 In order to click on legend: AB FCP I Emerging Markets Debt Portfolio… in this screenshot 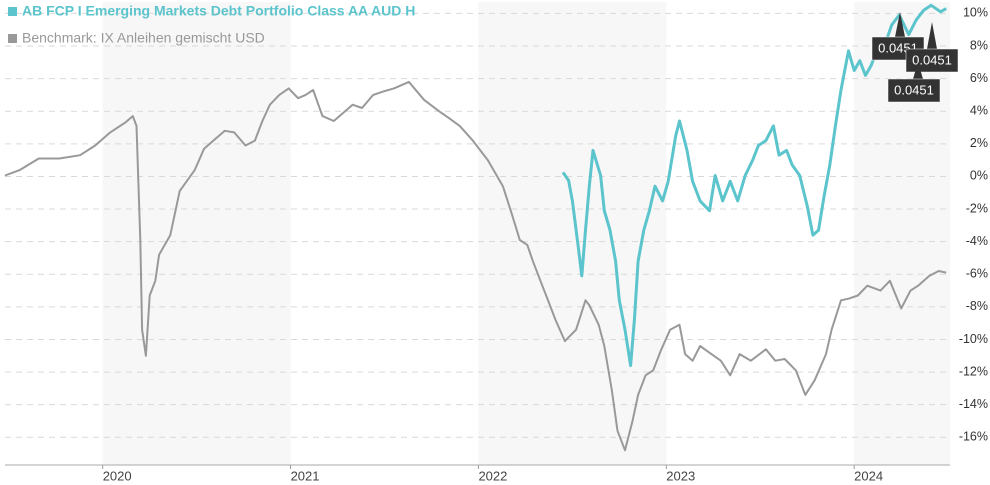, I will do `click(211, 24)`.